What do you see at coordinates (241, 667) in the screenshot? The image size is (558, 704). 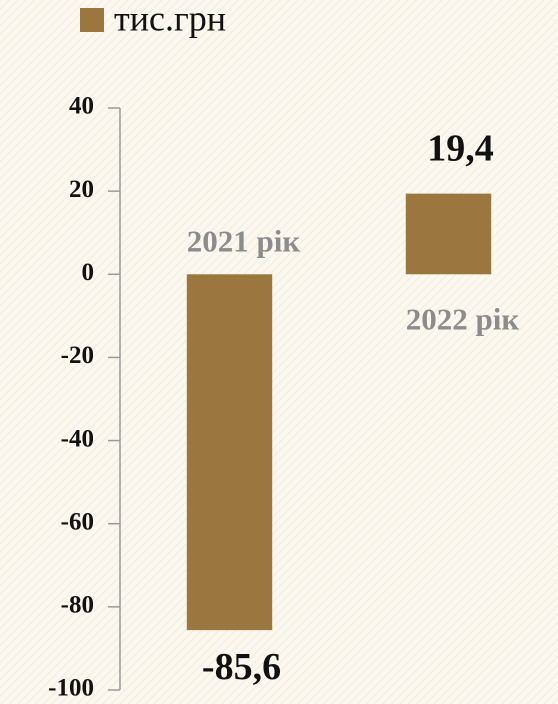 I see `value-label: -85,6` at bounding box center [241, 667].